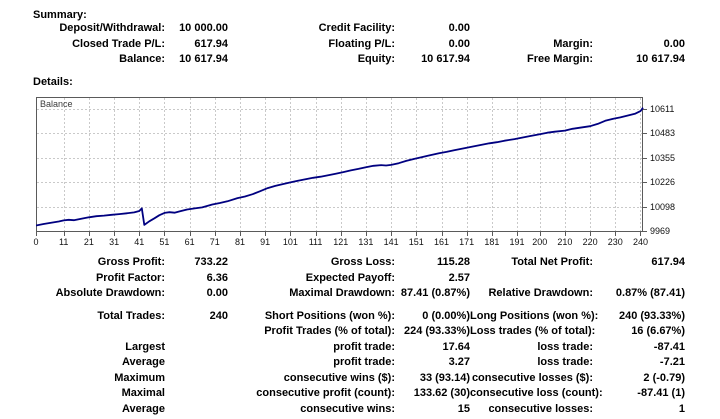 This screenshot has width=720, height=419. Describe the element at coordinates (265, 242) in the screenshot. I see `x-axis-tick-label: 91` at that location.